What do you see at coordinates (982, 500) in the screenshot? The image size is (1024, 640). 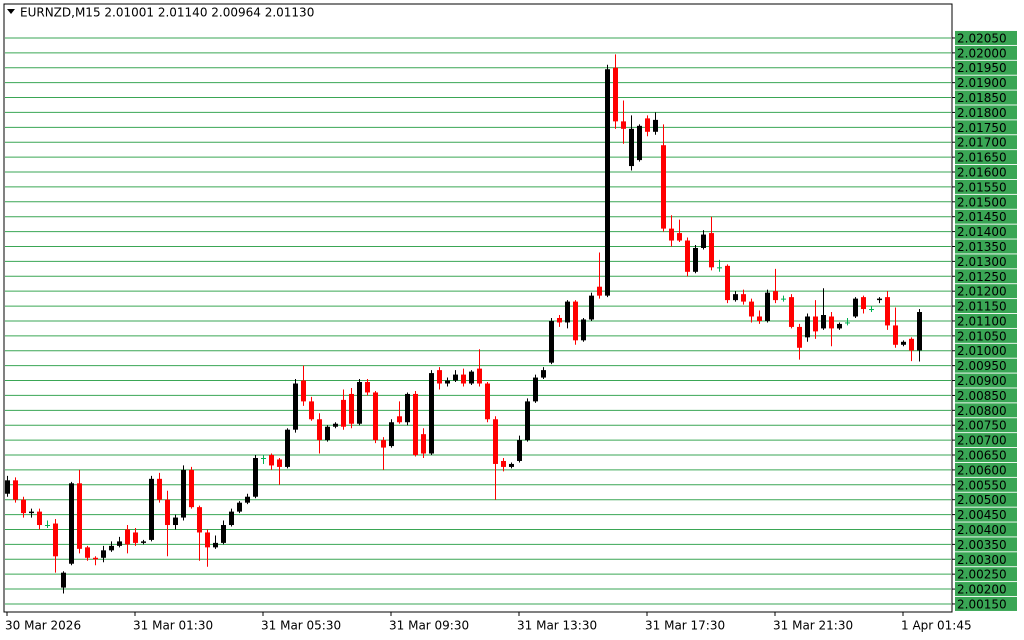 I see `y-tick-label: 2.00500` at bounding box center [982, 500].